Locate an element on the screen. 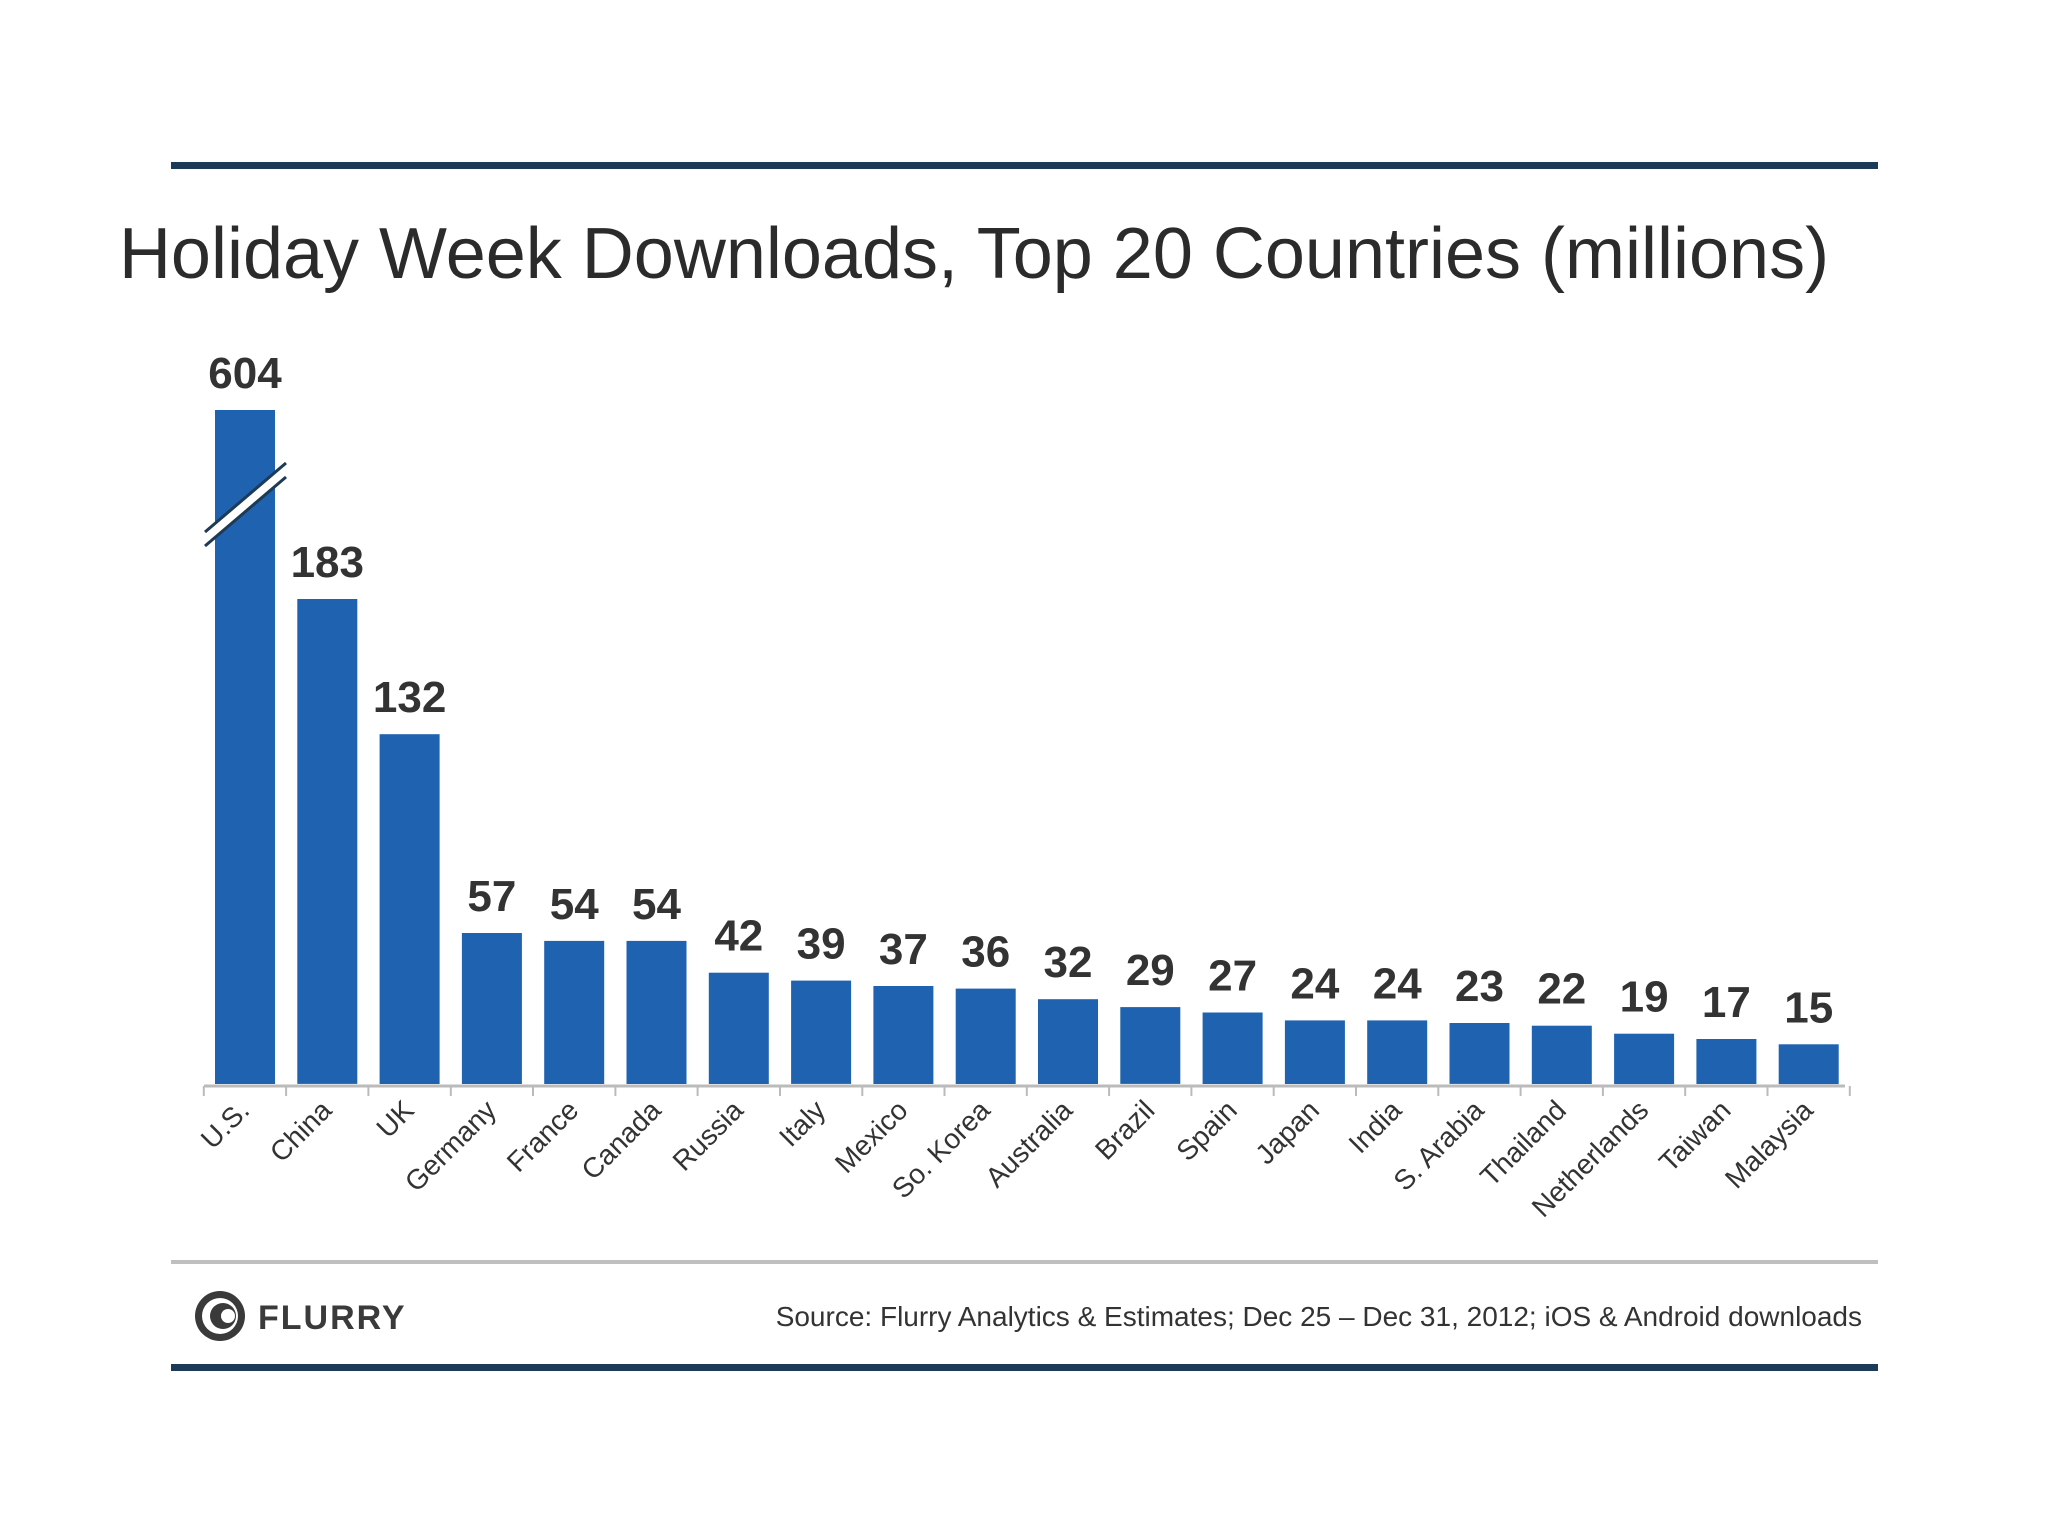 Image resolution: width=2048 pixels, height=1536 pixels. footer-rule is located at coordinates (1024, 1262).